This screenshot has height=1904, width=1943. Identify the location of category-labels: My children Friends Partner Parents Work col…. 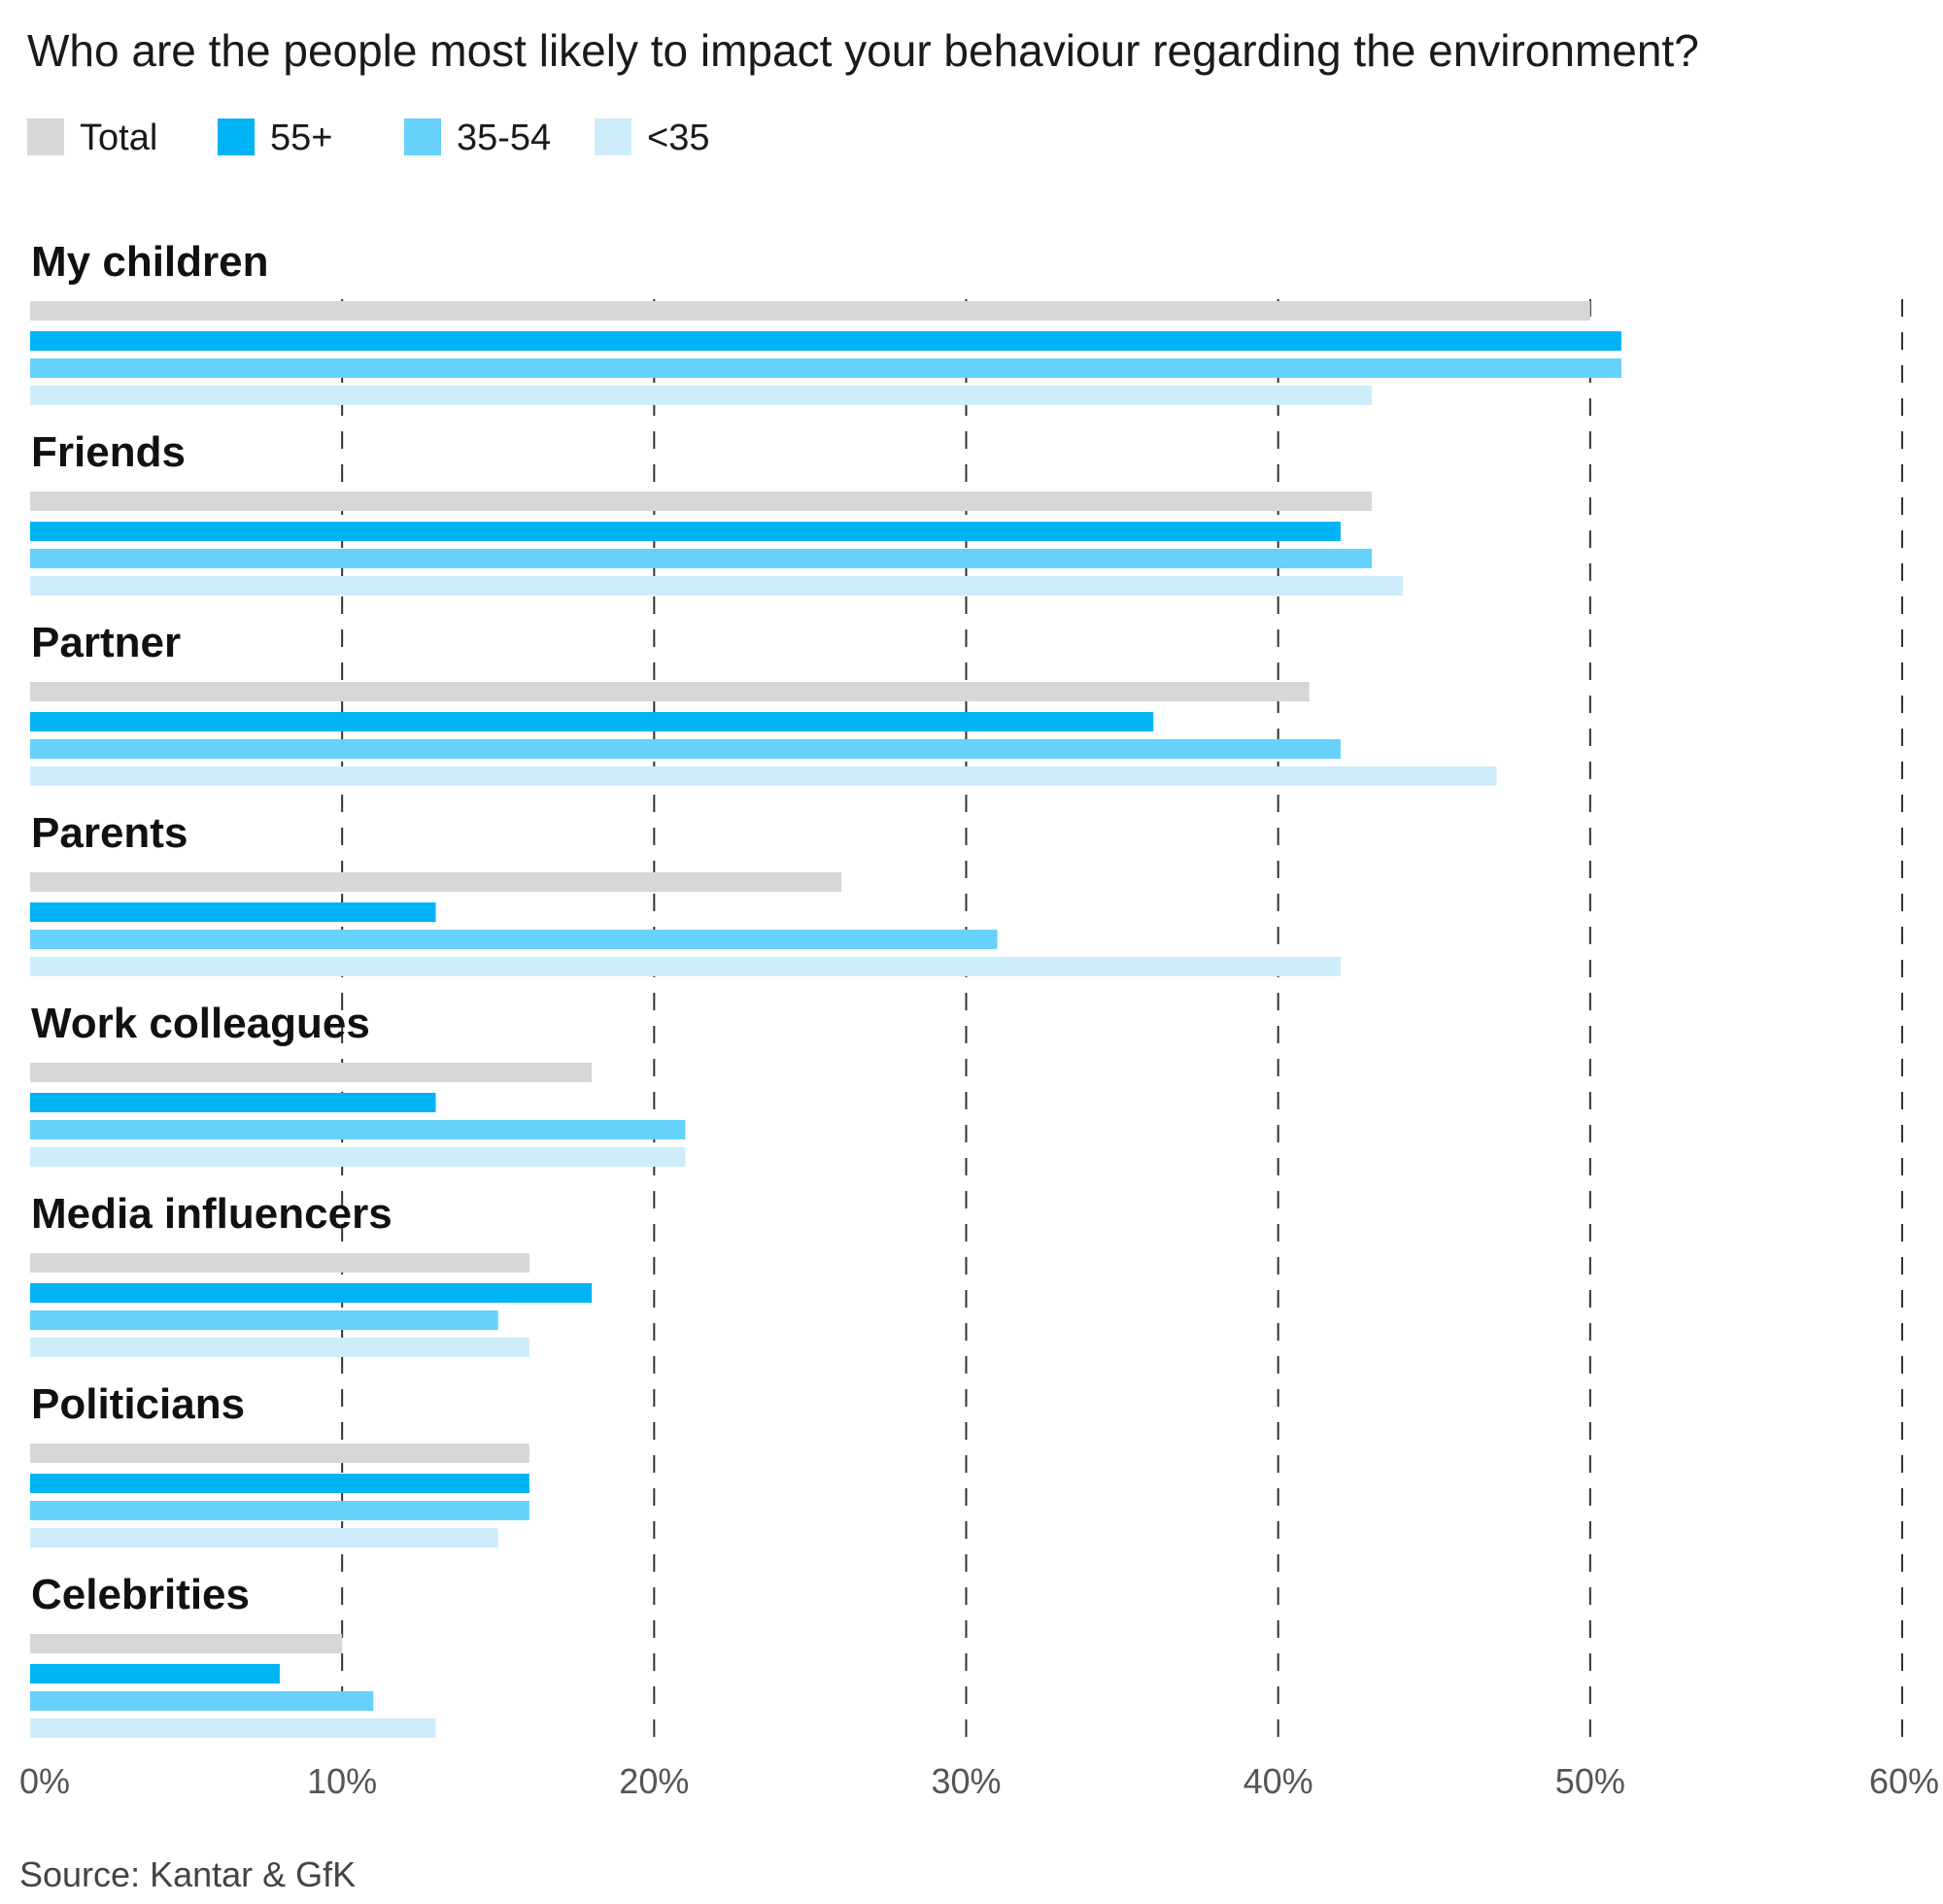
(212, 928).